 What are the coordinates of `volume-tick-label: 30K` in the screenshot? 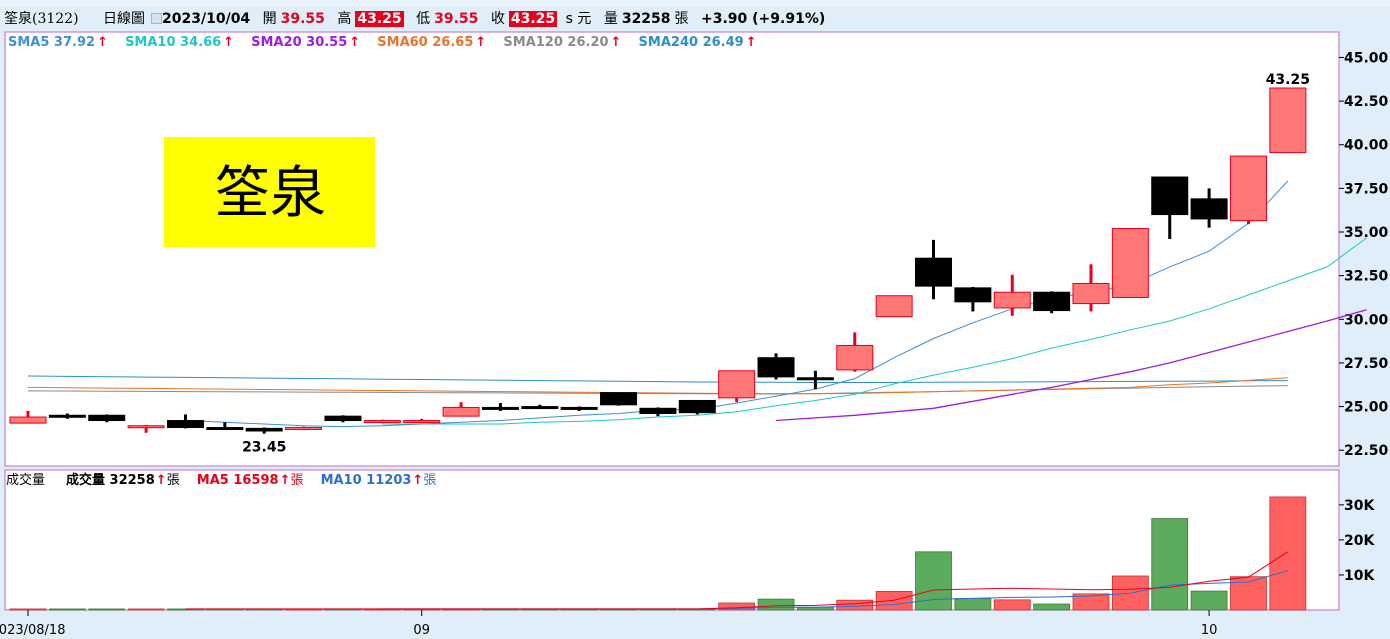 It's located at (1359, 506).